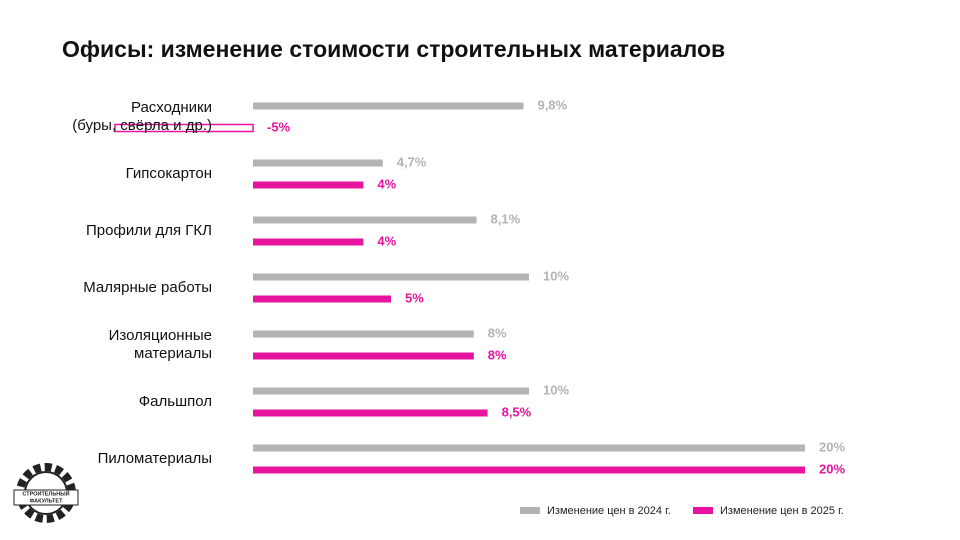 This screenshot has height=540, width=960. Describe the element at coordinates (175, 401) in the screenshot. I see `category-label: Фальшпол` at that location.